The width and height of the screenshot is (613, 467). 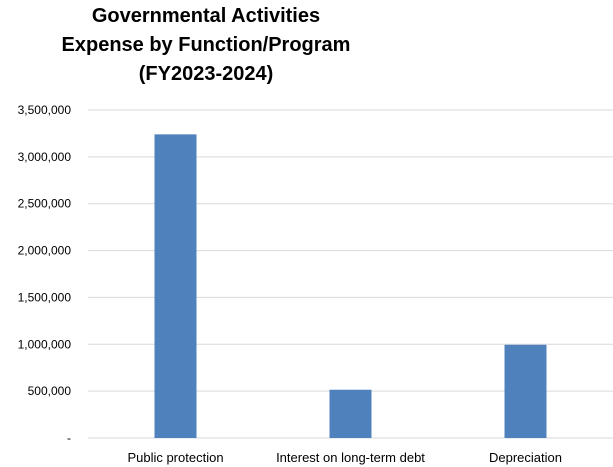 I want to click on y-tick-label: 2,500,000, so click(x=45, y=204).